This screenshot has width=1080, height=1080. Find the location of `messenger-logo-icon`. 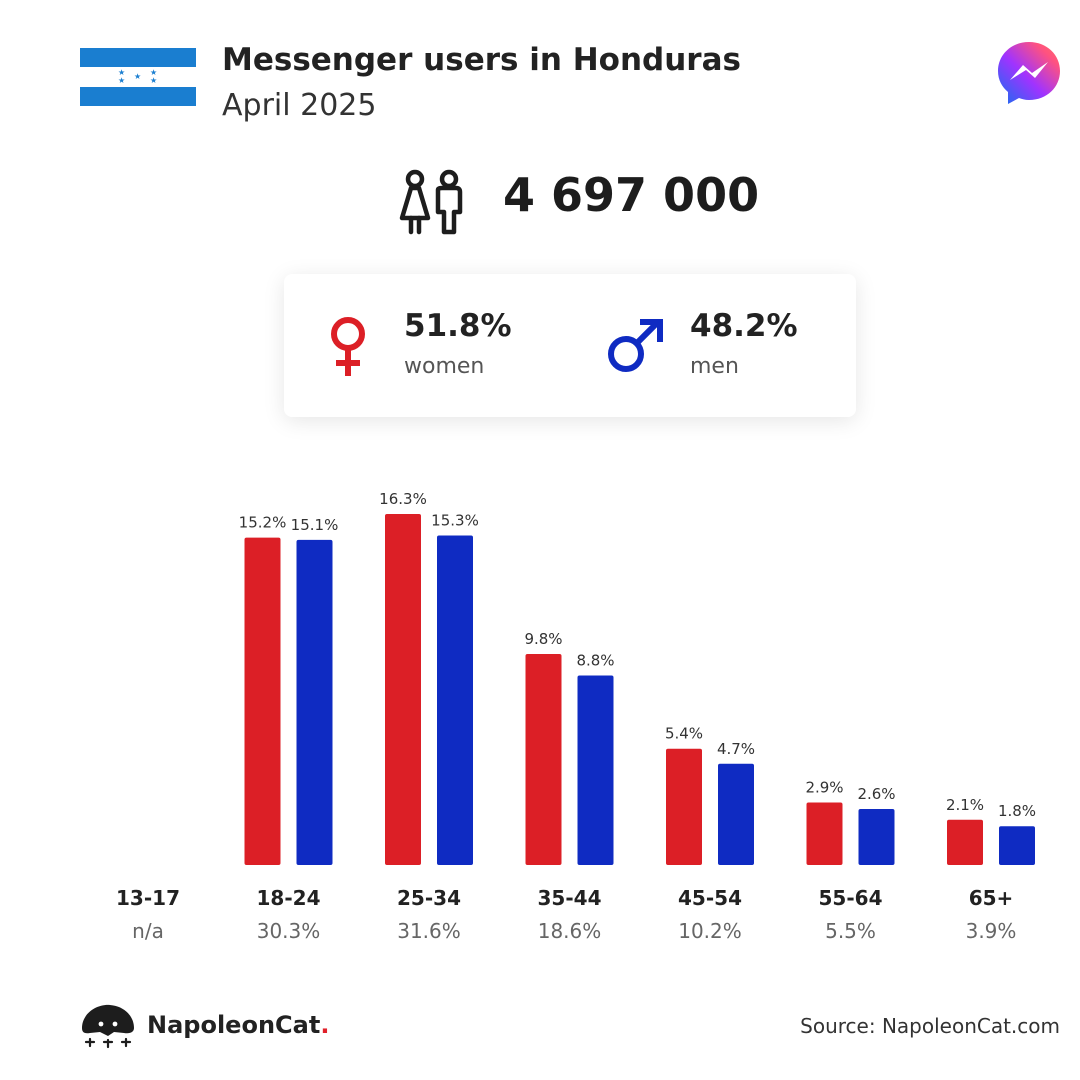

messenger-logo-icon is located at coordinates (1029, 73).